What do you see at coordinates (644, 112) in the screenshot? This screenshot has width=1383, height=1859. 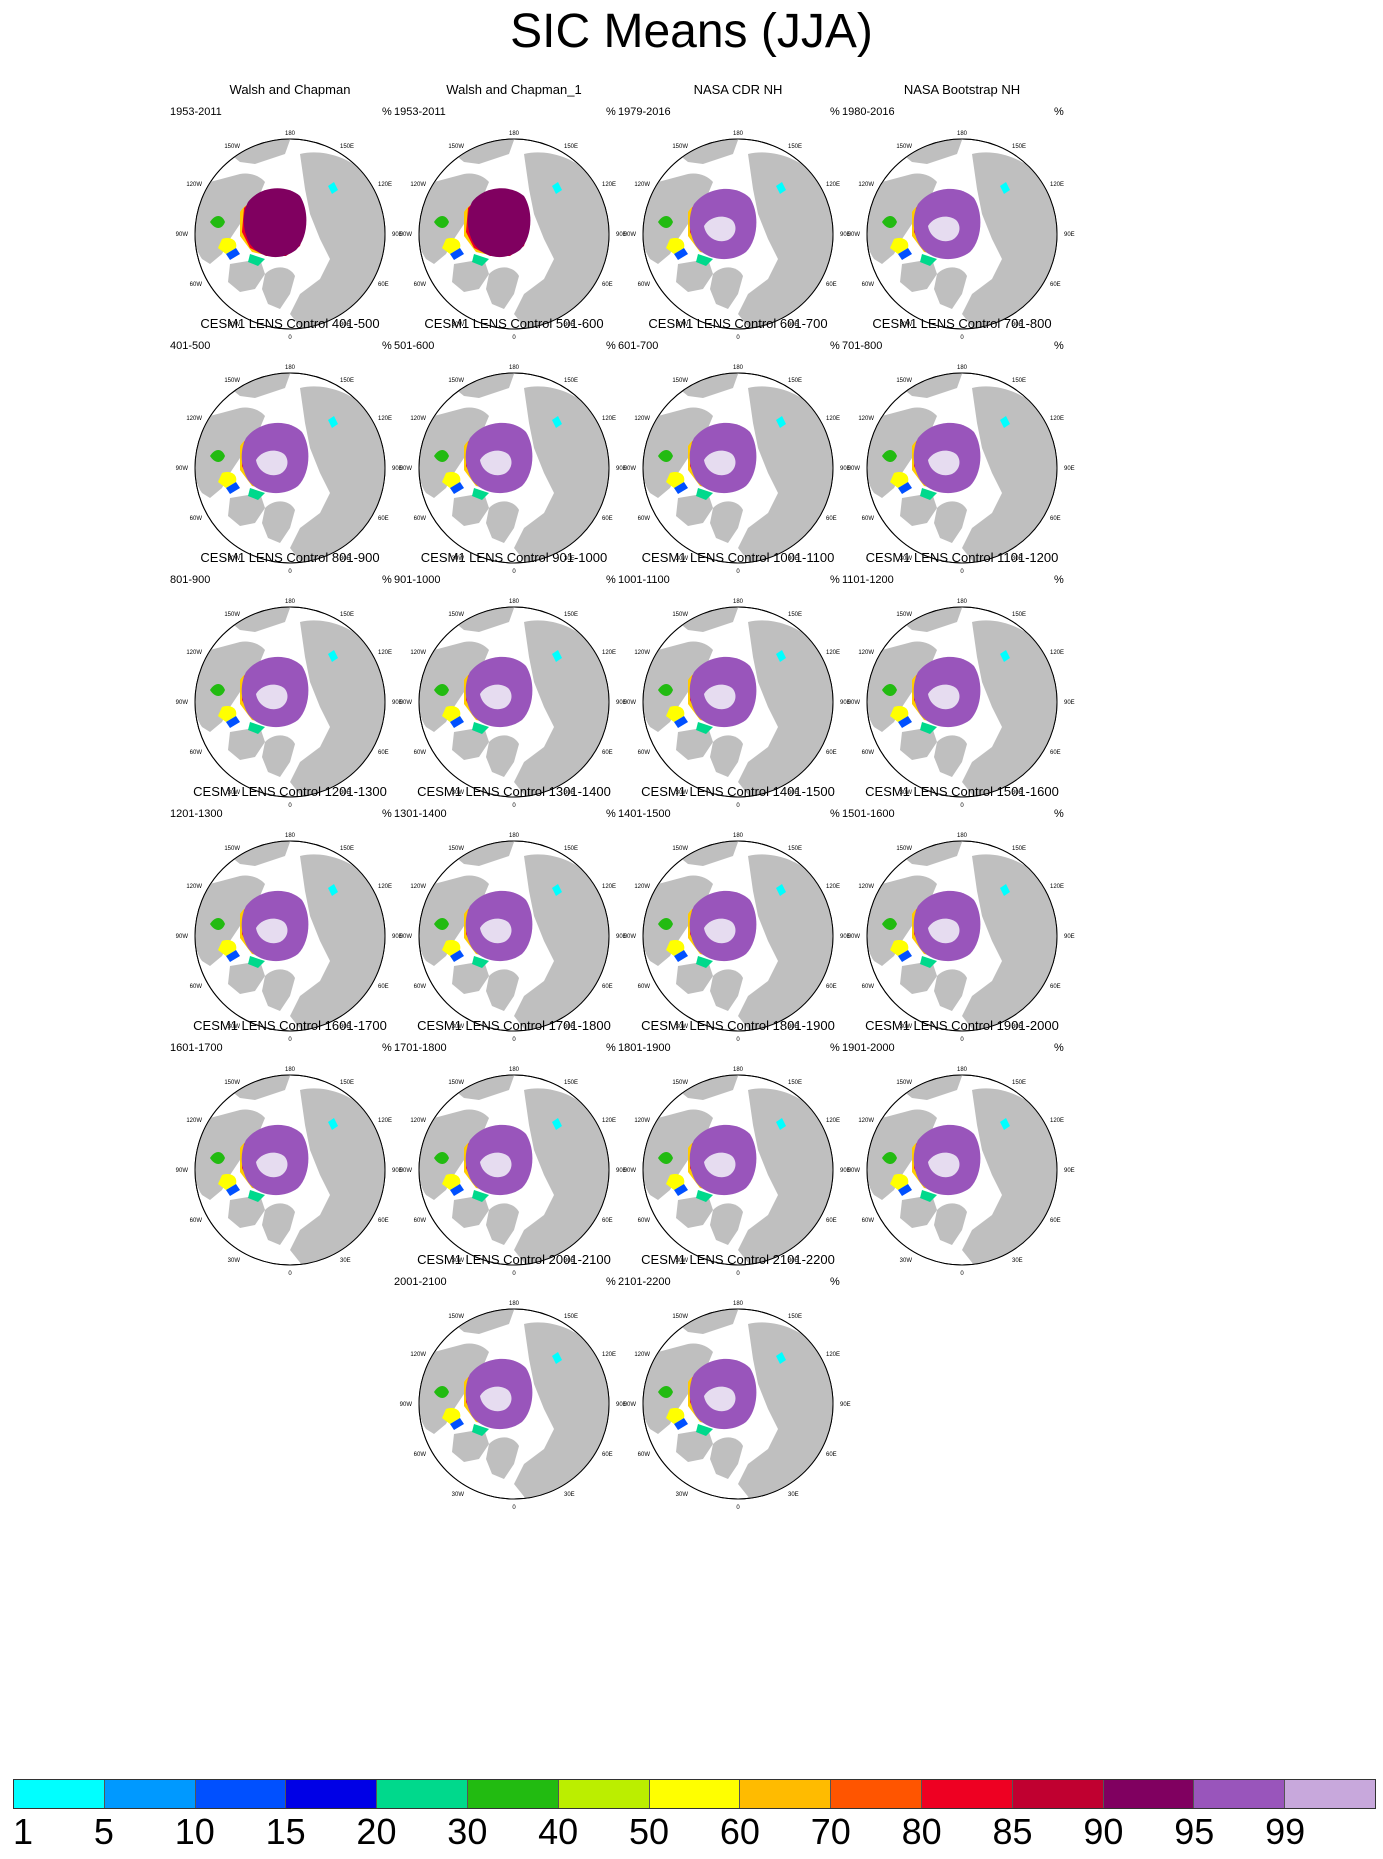 I see `panel-period: 1979-2016` at bounding box center [644, 112].